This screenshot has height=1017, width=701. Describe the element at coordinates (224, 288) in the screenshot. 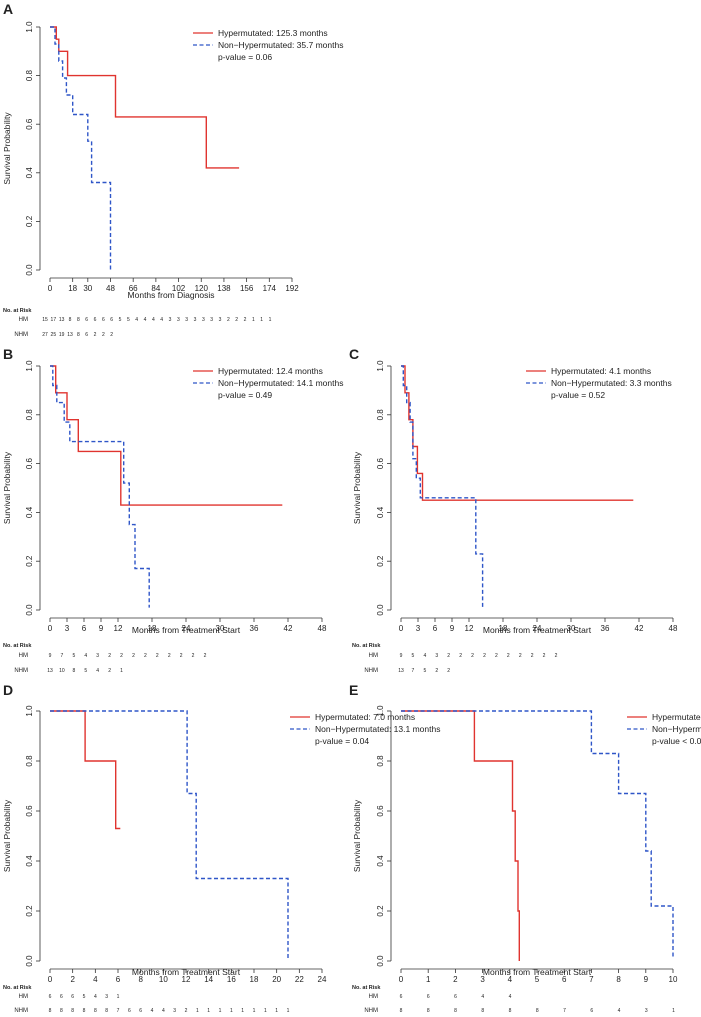

I see `x-tick-label: 138` at that location.